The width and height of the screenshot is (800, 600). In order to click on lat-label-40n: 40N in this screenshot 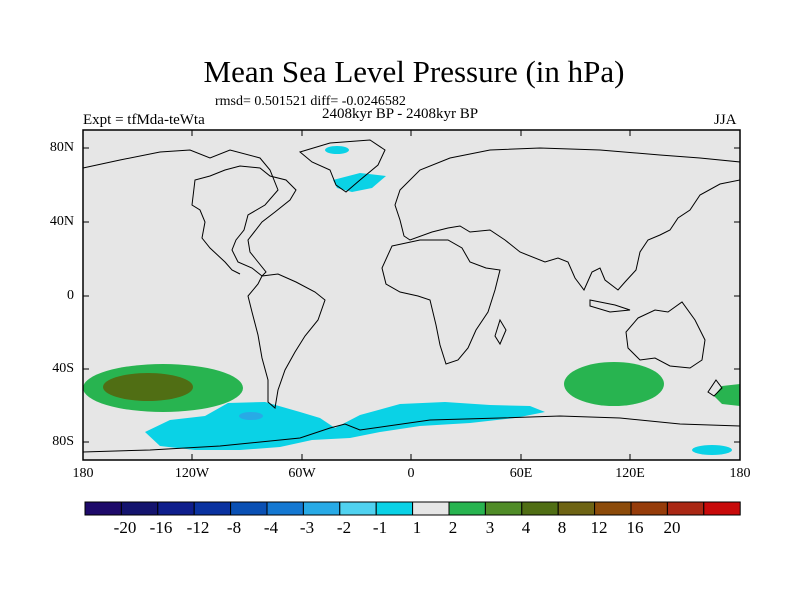, I will do `click(61, 221)`.